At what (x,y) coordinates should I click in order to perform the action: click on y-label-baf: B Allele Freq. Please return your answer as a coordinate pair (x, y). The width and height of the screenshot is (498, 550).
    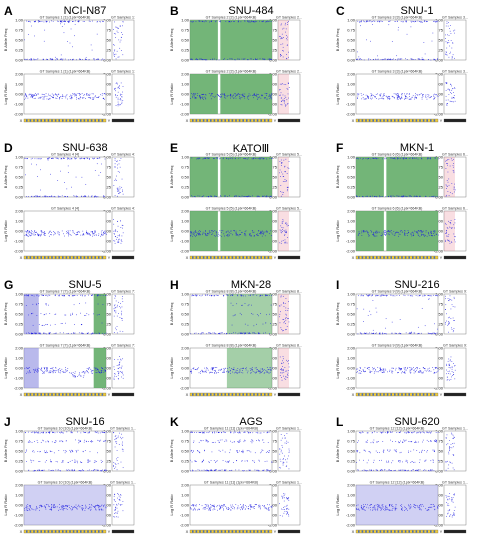
    Looking at the image, I should click on (337, 177).